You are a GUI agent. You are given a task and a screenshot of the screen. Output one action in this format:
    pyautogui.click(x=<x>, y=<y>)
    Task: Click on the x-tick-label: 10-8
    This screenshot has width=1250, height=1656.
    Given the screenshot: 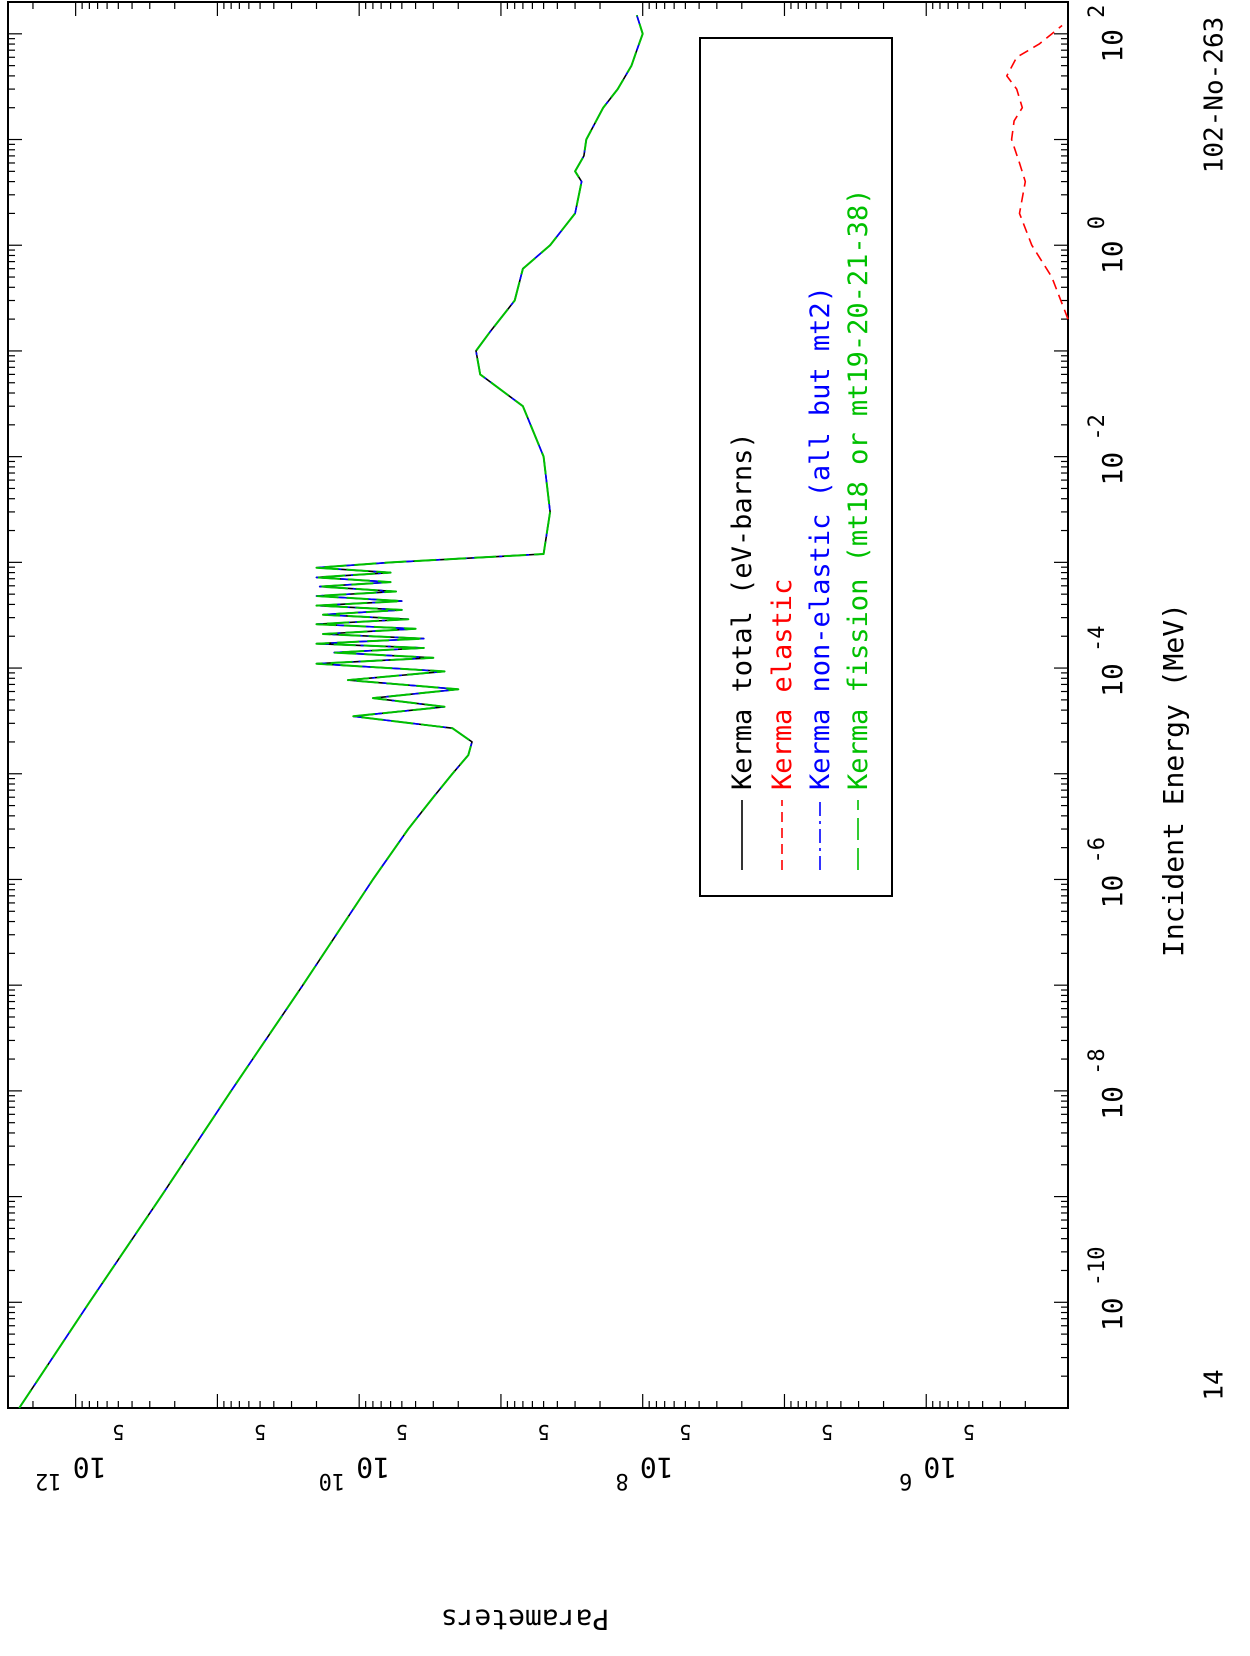 What is the action you would take?
    pyautogui.click(x=1107, y=1083)
    